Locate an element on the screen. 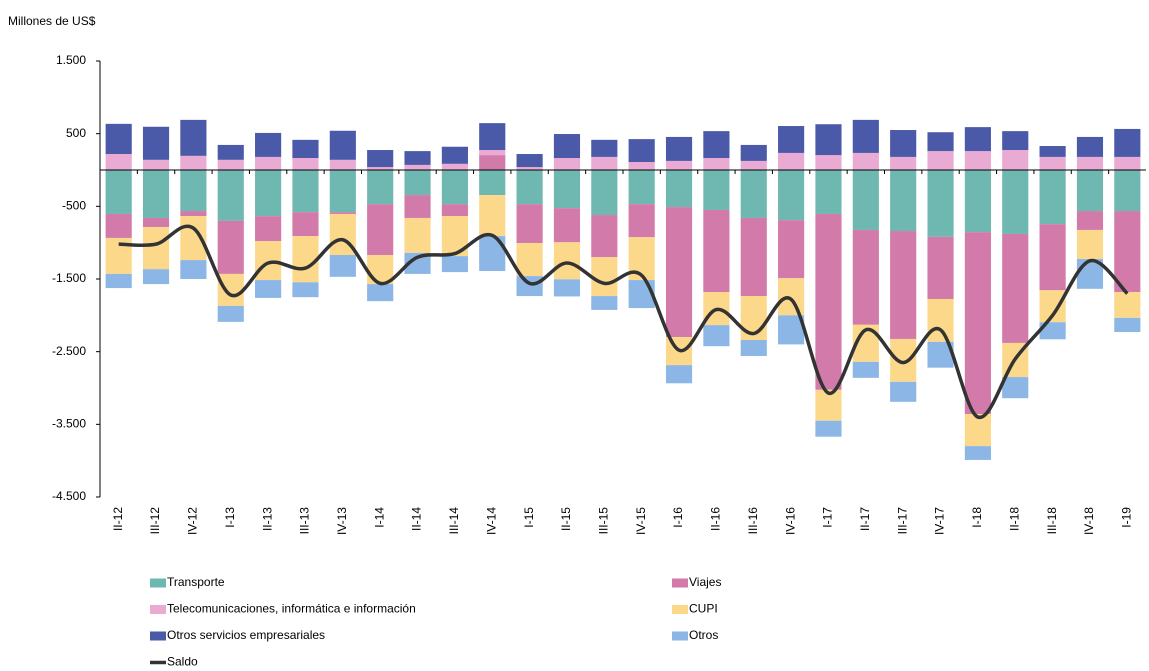  y-tick-label: -2.500 is located at coordinates (69, 351).